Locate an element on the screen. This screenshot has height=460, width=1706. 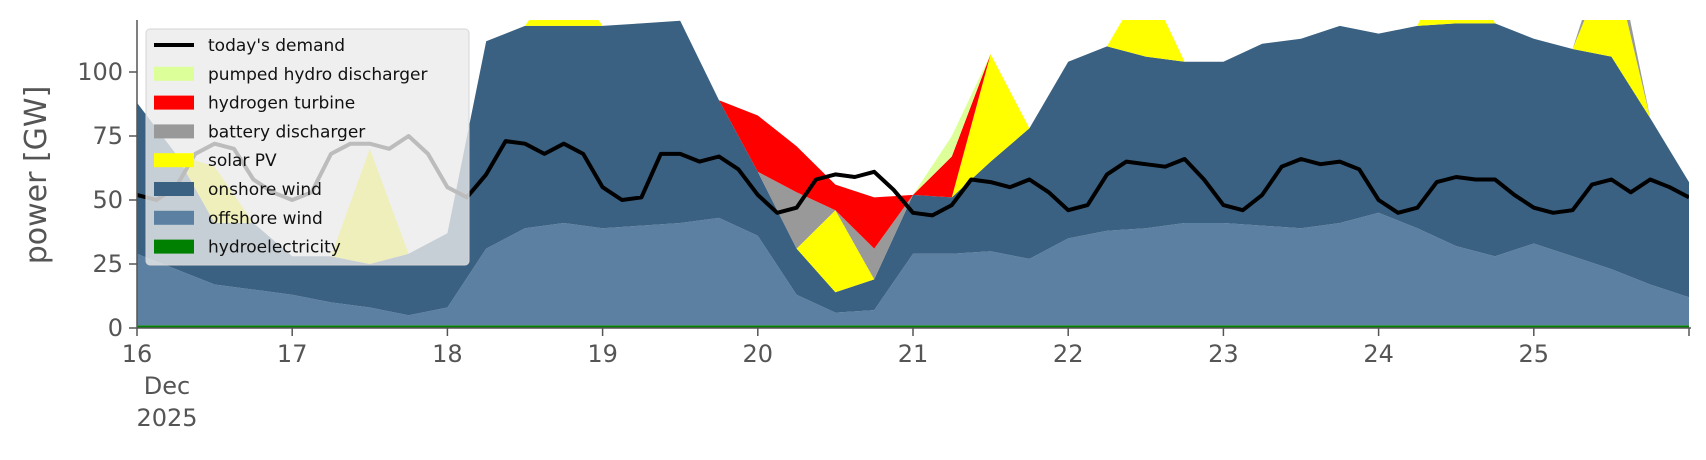
legend-box is located at coordinates (307, 147).